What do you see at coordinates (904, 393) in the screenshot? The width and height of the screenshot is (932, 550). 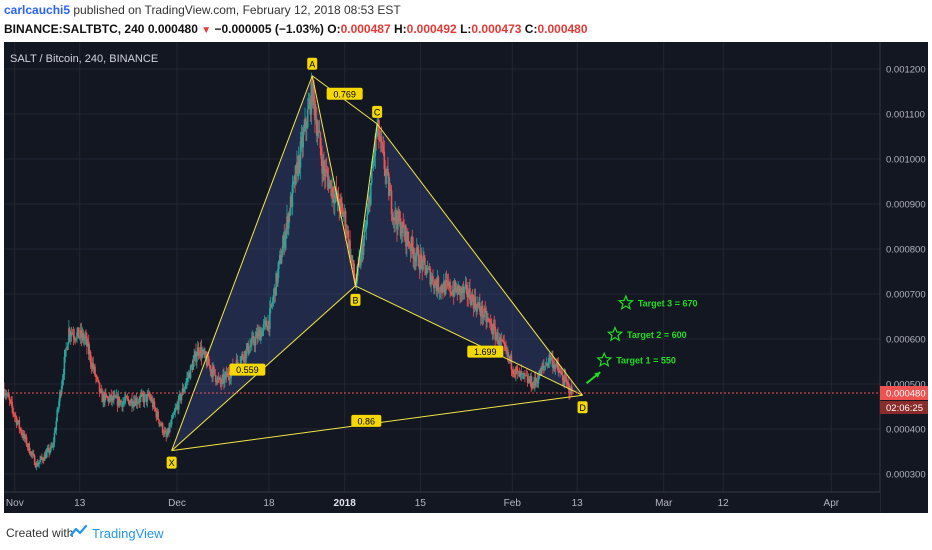 I see `current-price-tag-bg` at bounding box center [904, 393].